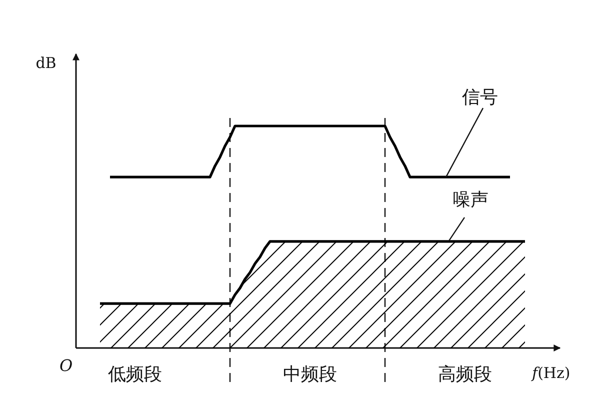 Image resolution: width=601 pixels, height=400 pixels. Describe the element at coordinates (465, 374) in the screenshot. I see `x-tick-label: 高频段` at that location.